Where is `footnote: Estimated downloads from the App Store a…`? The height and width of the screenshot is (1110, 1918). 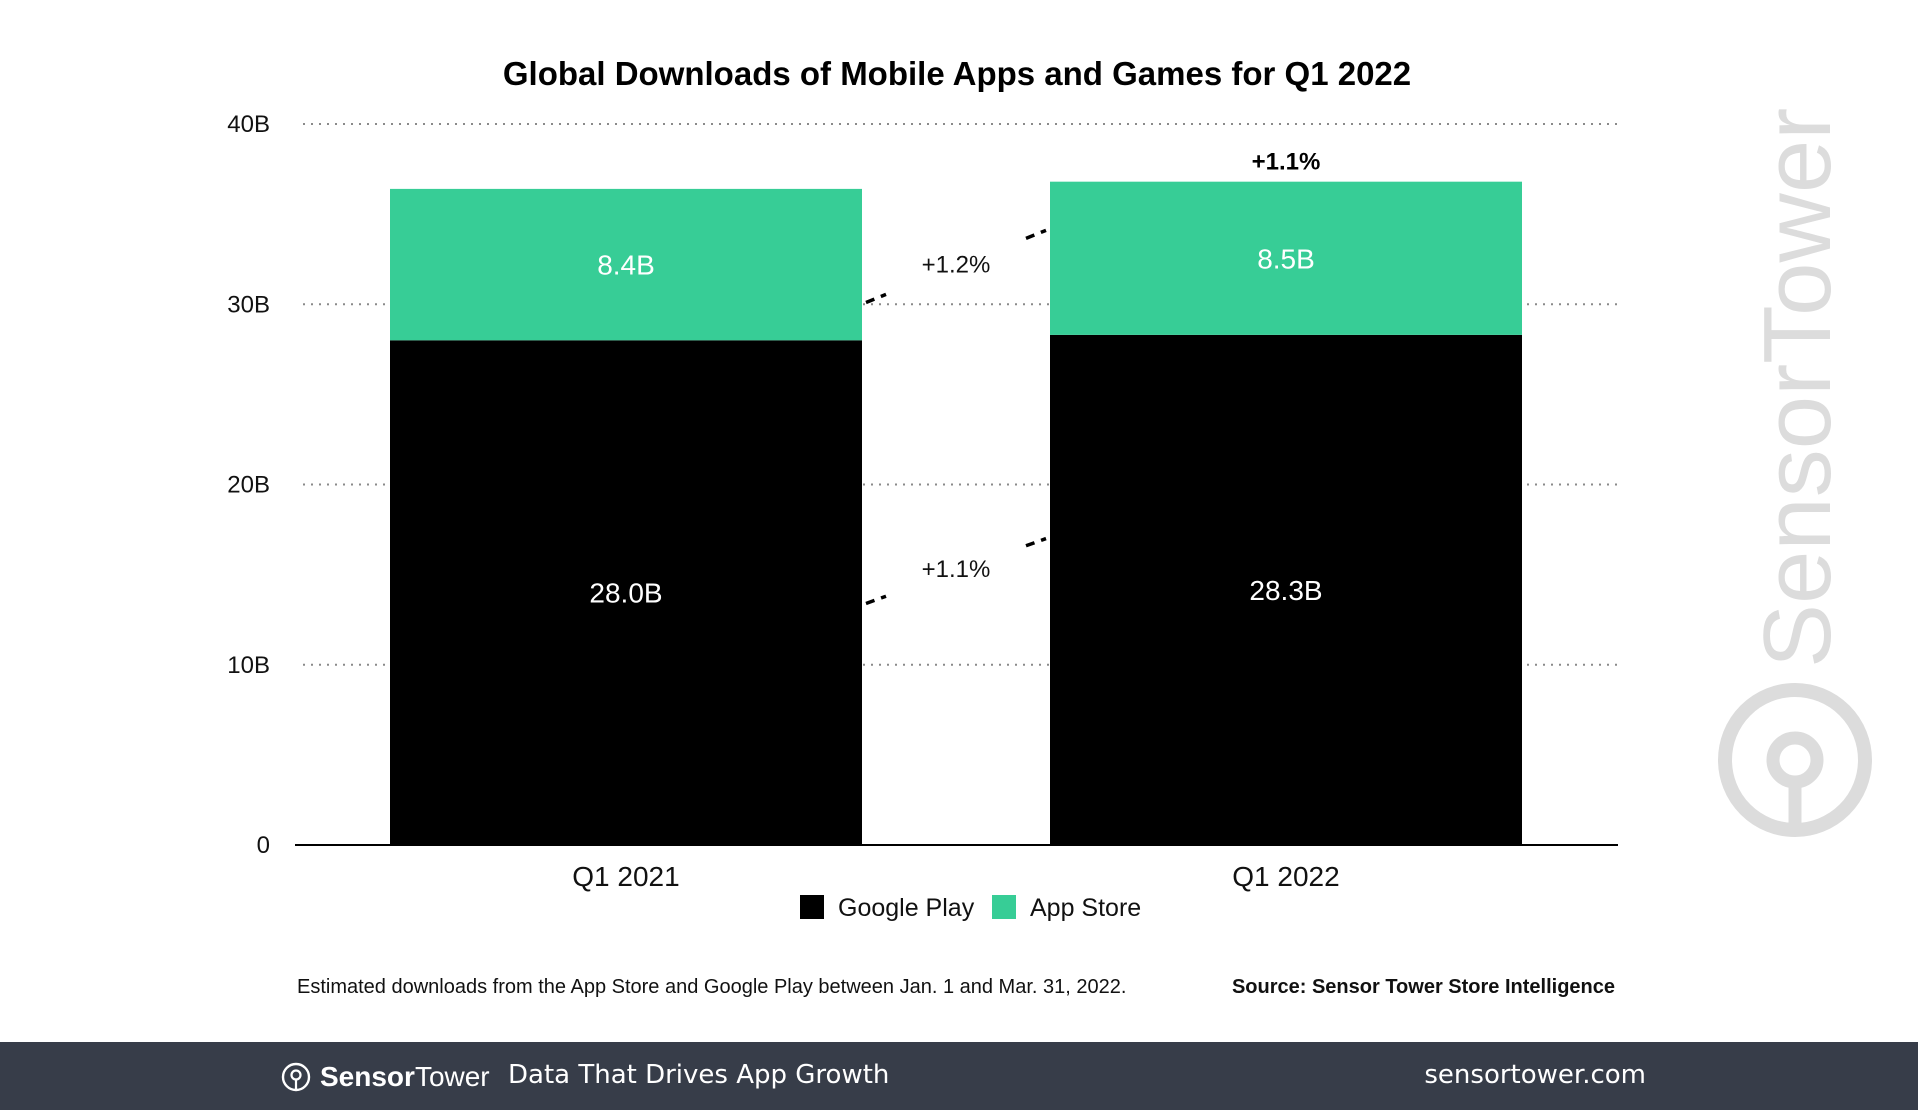
footnote: Estimated downloads from the App Store a… is located at coordinates (711, 987).